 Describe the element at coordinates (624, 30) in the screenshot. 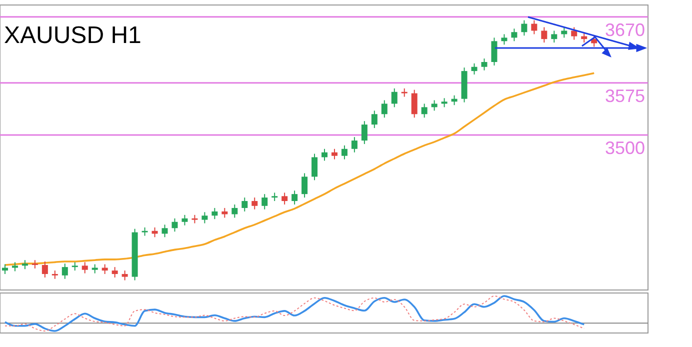

I see `ref-line-label: 3670` at that location.